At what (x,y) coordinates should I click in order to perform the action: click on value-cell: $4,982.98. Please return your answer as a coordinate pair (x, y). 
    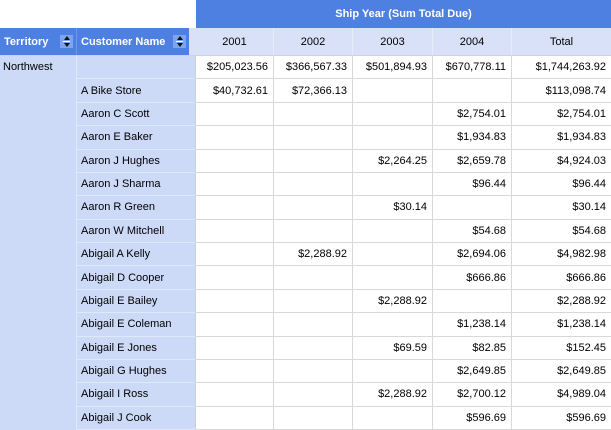
    Looking at the image, I should click on (561, 255).